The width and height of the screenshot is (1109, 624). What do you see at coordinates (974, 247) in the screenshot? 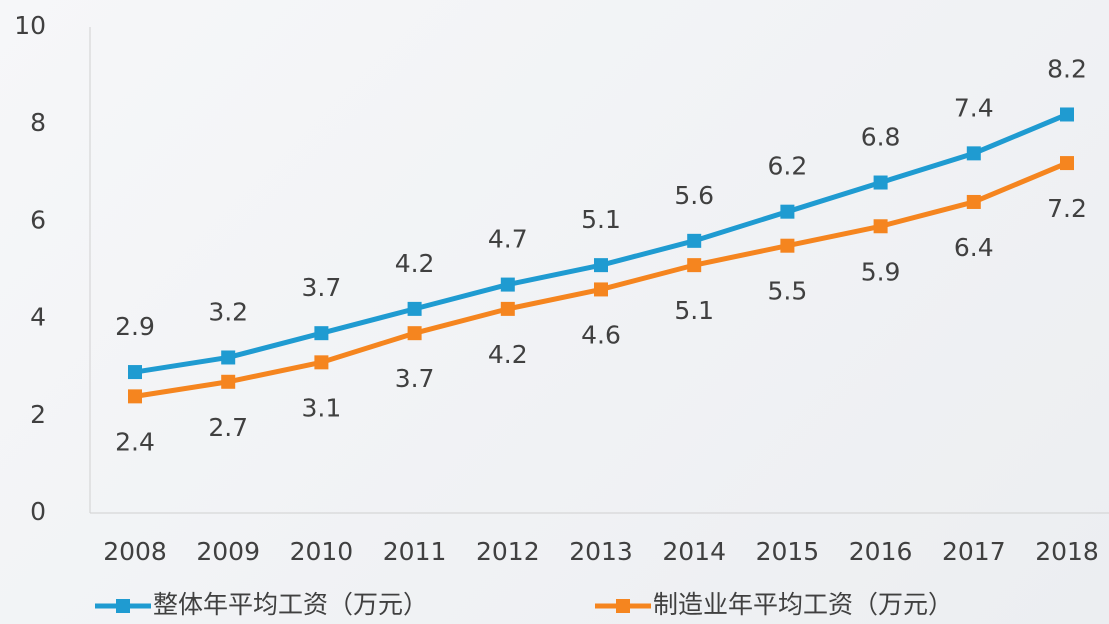
I see `data-label: 6.4` at bounding box center [974, 247].